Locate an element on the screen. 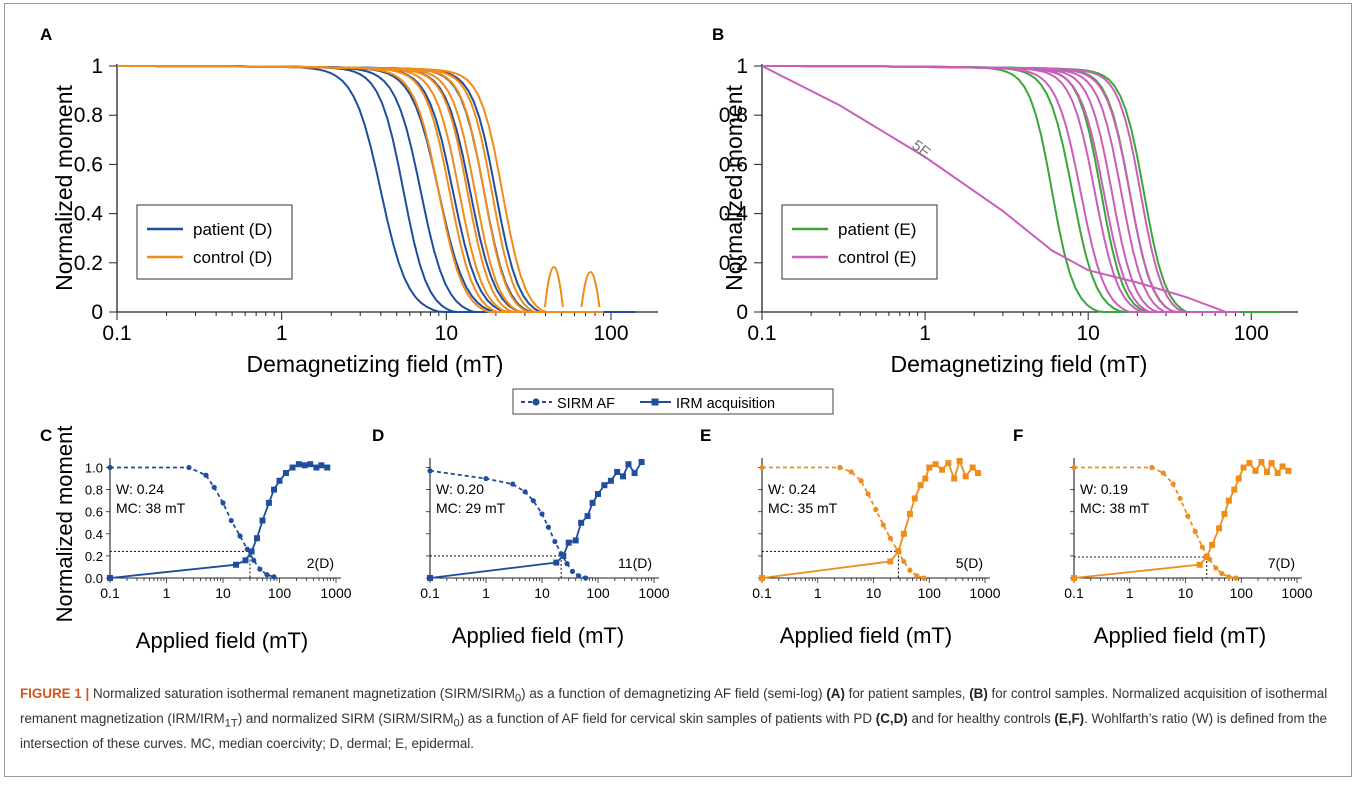  panel-c-x-tick-label: 0.1 is located at coordinates (110, 593).